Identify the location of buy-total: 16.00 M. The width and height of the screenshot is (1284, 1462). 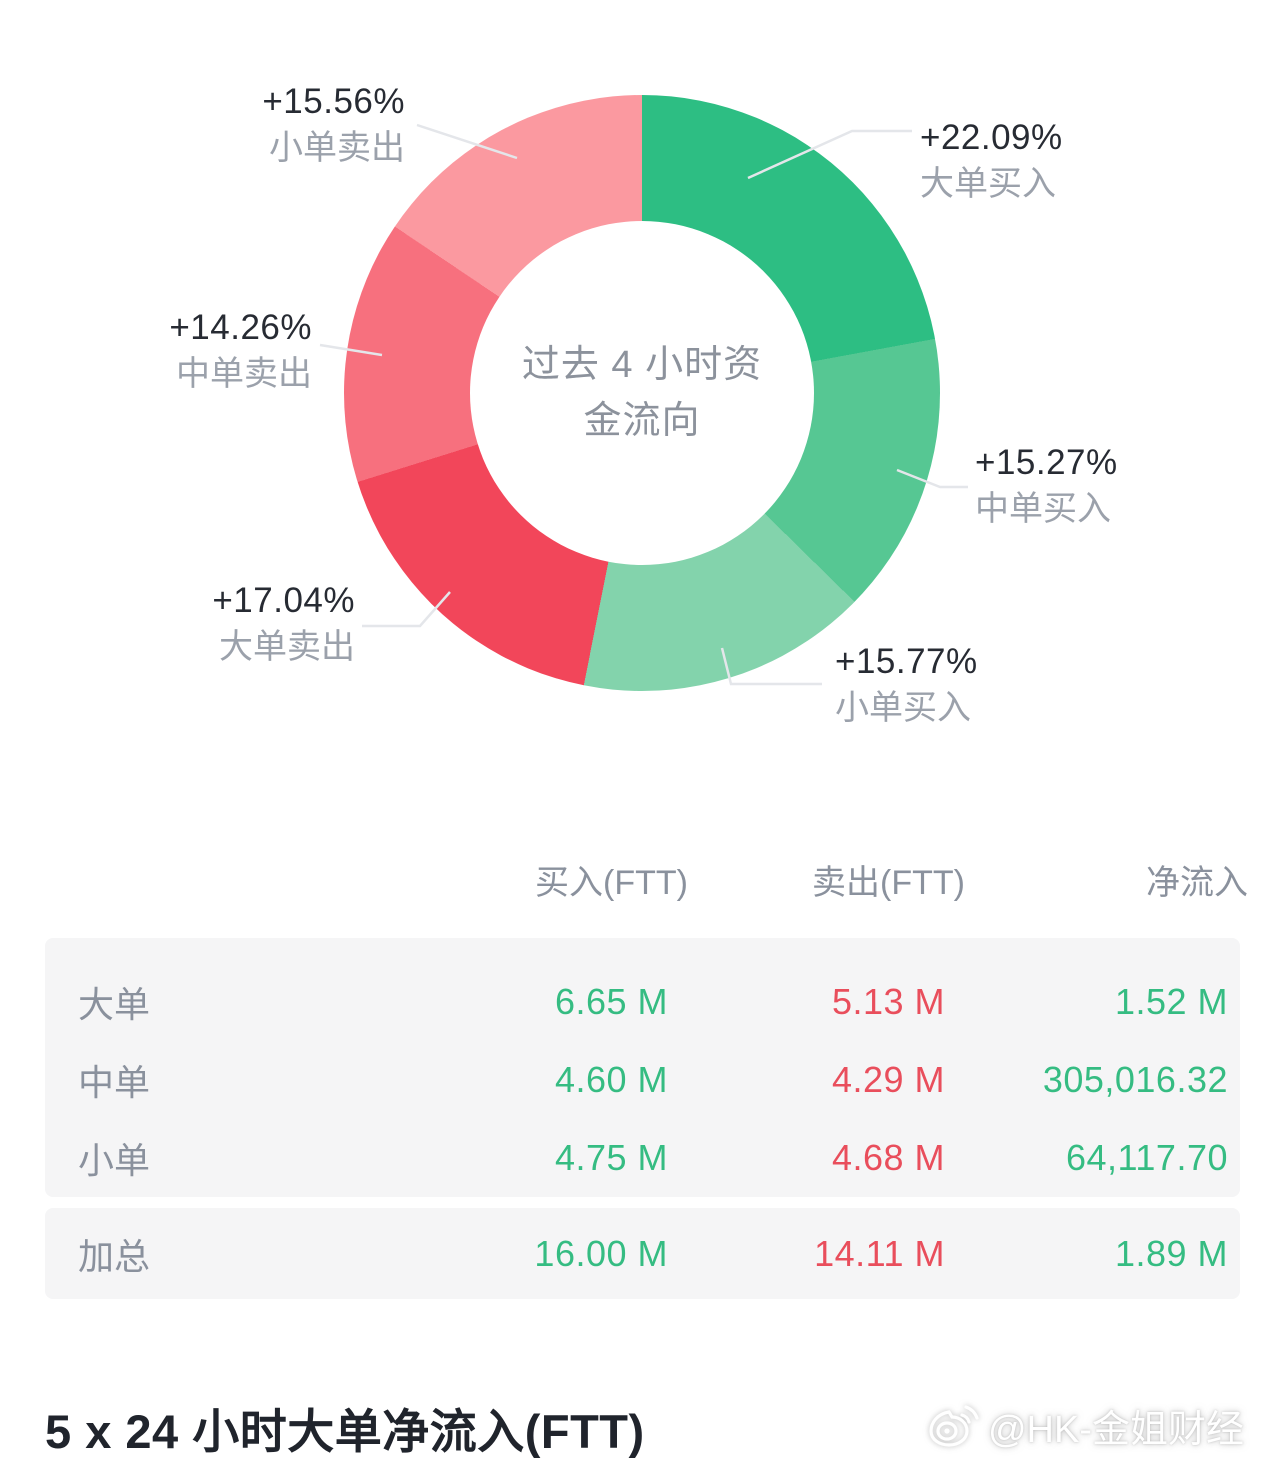
(601, 1253).